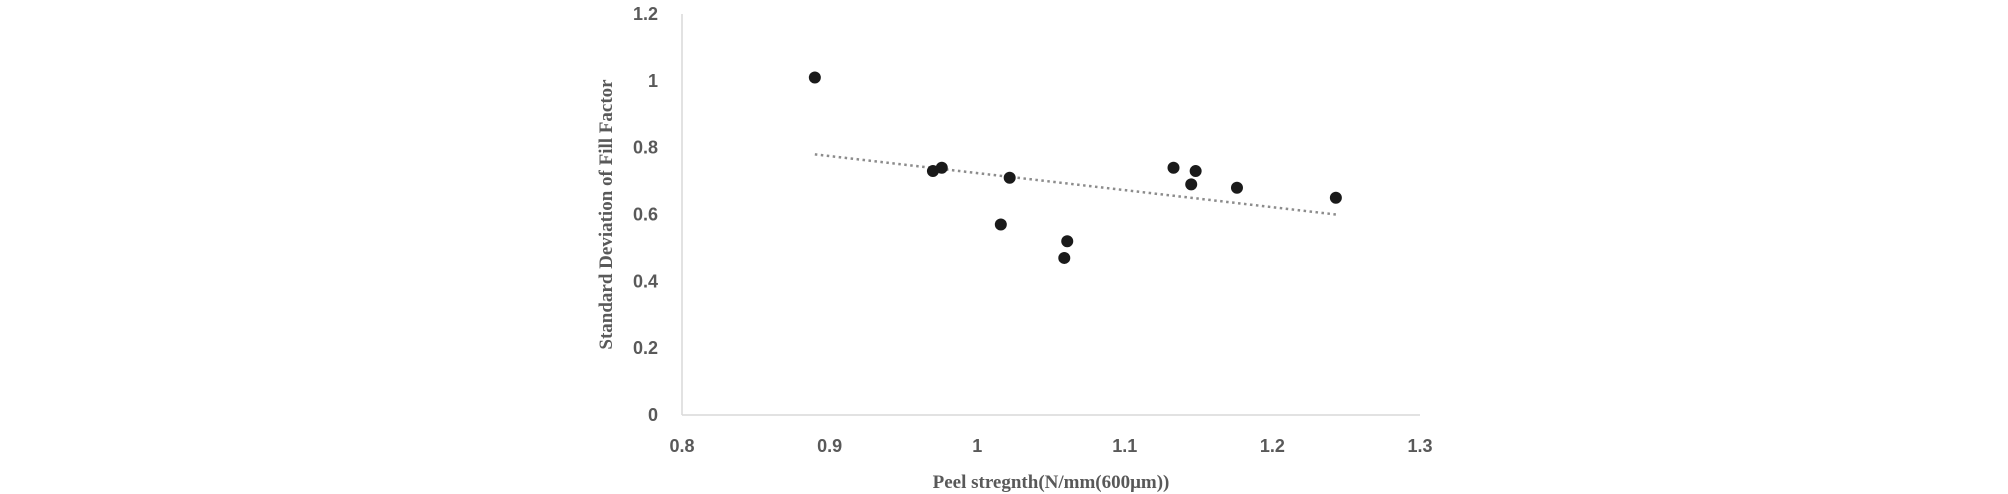 This screenshot has height=494, width=2008. What do you see at coordinates (1051, 482) in the screenshot?
I see `x-axis-title: Peel stregnth(N/mm(600μm))` at bounding box center [1051, 482].